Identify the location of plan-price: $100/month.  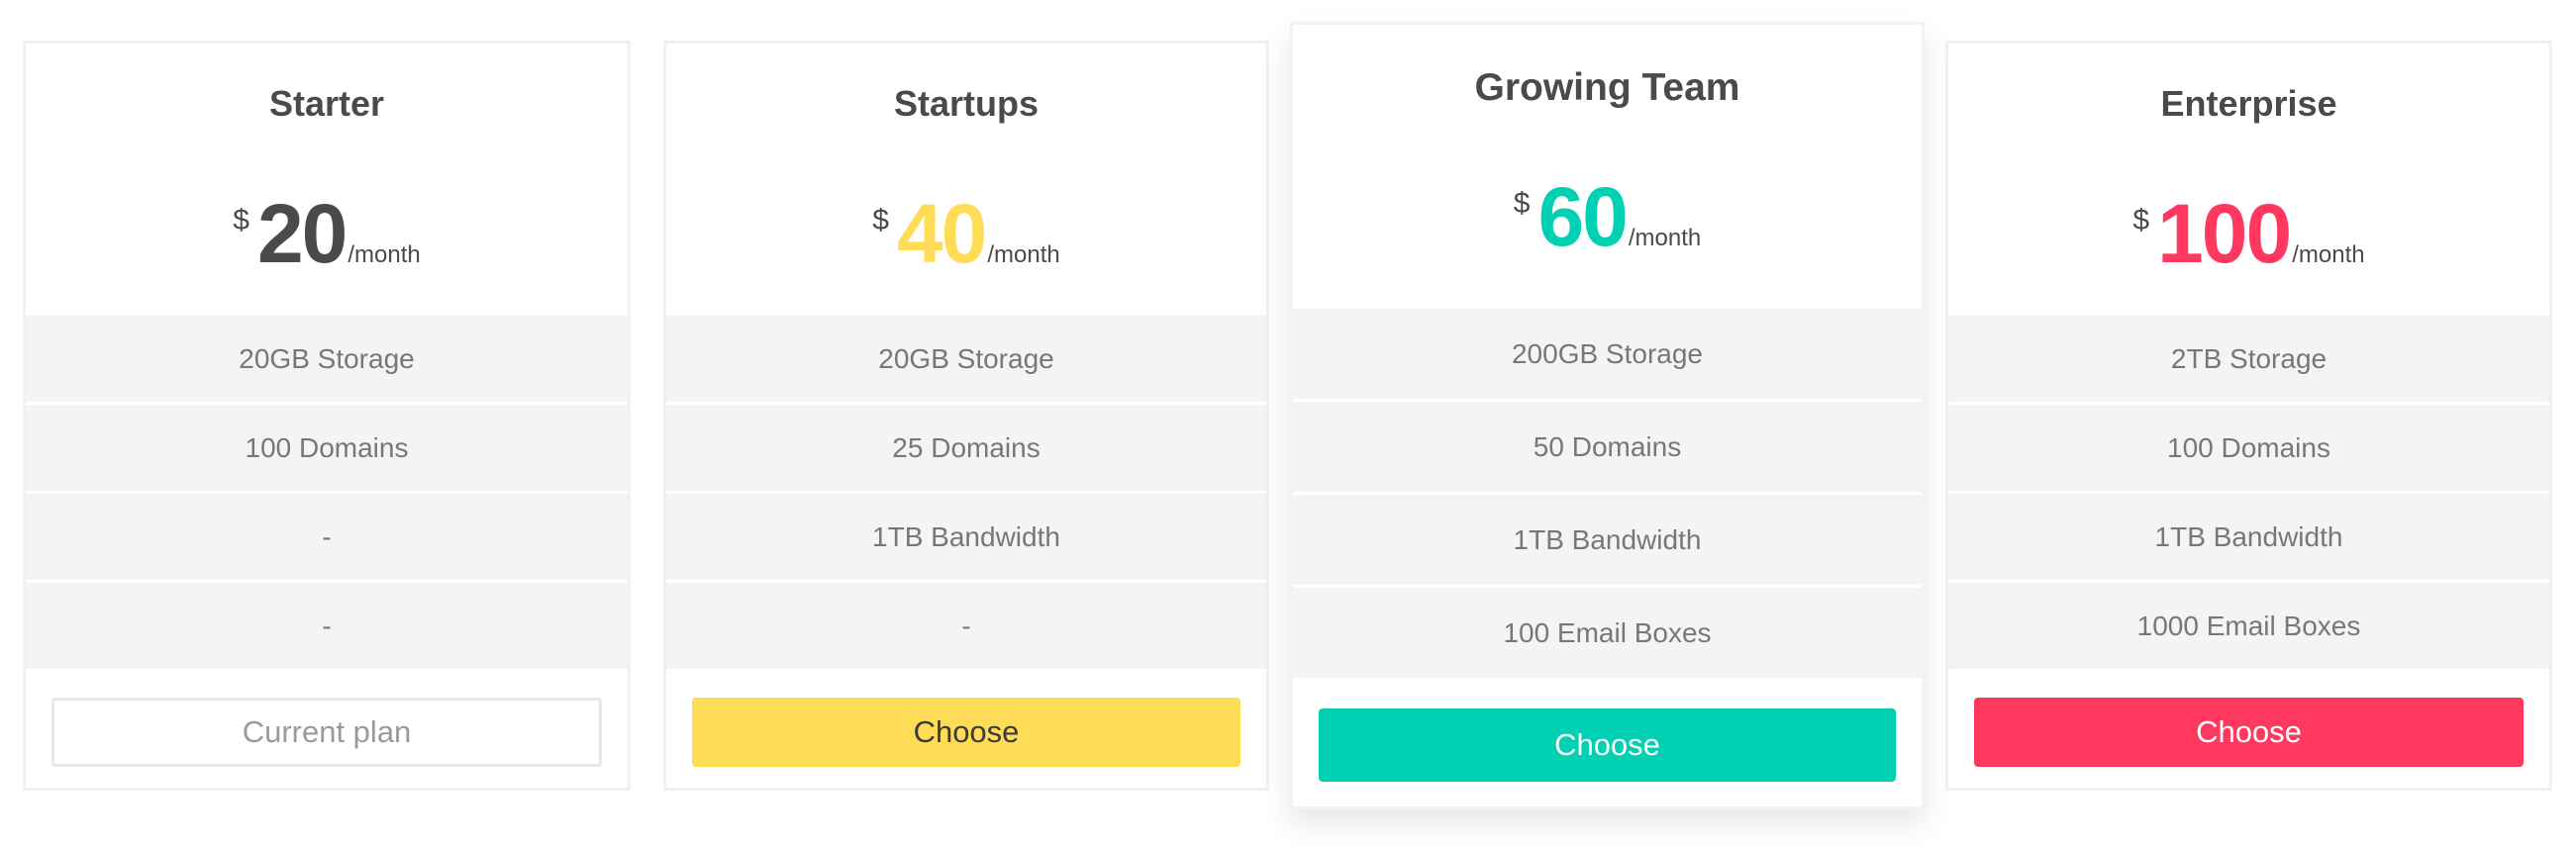
(2248, 233).